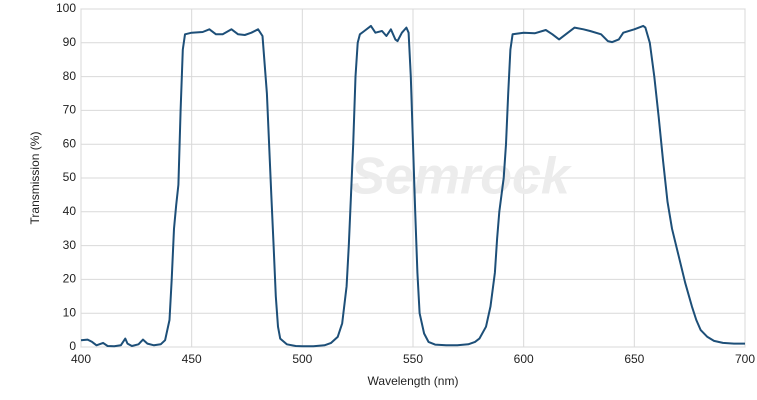  What do you see at coordinates (70, 245) in the screenshot?
I see `y-tick-label: 30` at bounding box center [70, 245].